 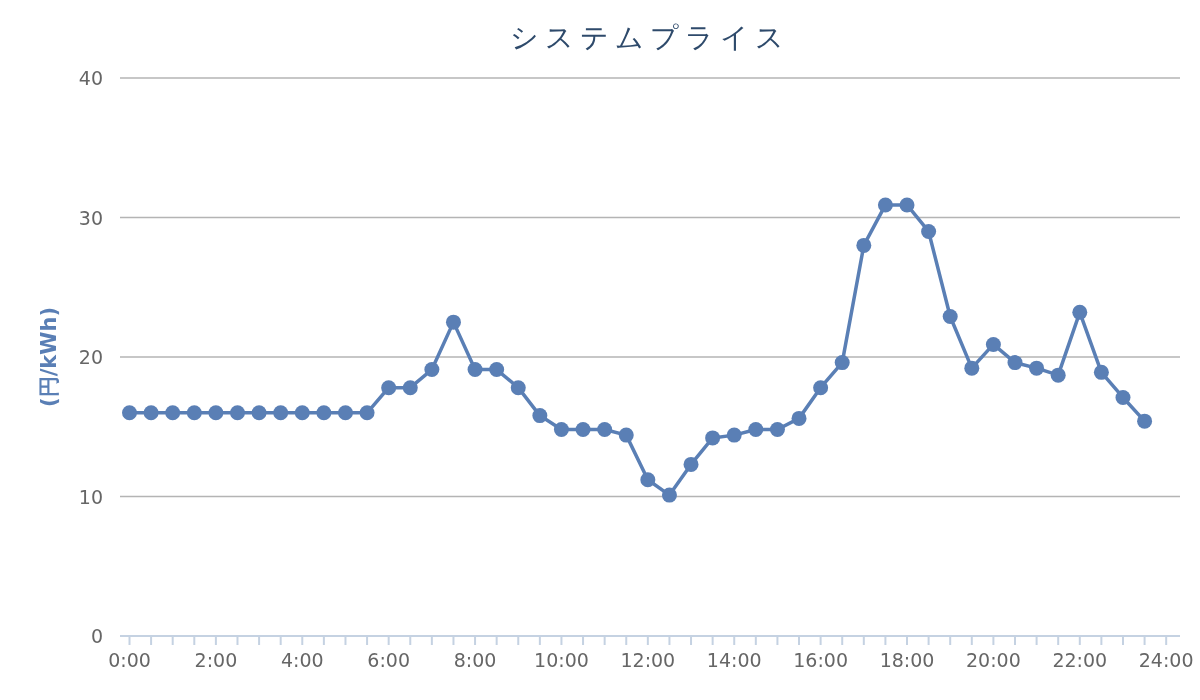 I want to click on chart-title: システムプライス, so click(x=650, y=37).